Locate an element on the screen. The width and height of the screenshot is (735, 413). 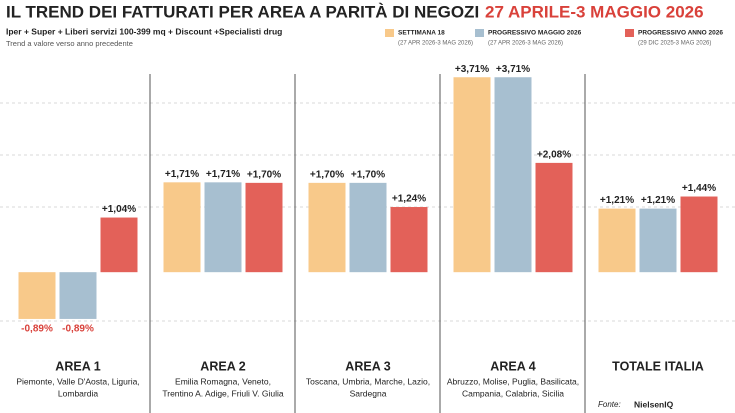
legend-label: PROGRESSIVO MAGGIO 2026 is located at coordinates (535, 33).